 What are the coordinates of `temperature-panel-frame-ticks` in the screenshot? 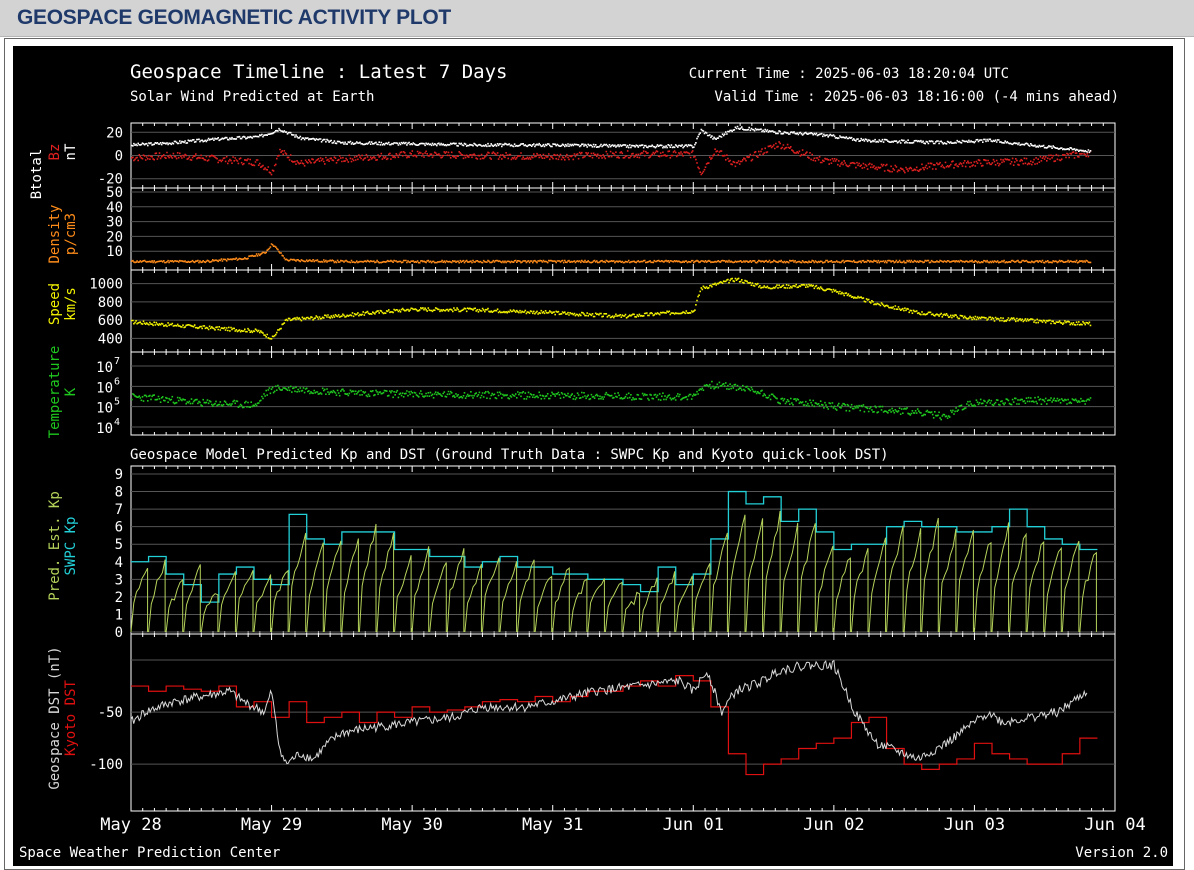 It's located at (623, 393).